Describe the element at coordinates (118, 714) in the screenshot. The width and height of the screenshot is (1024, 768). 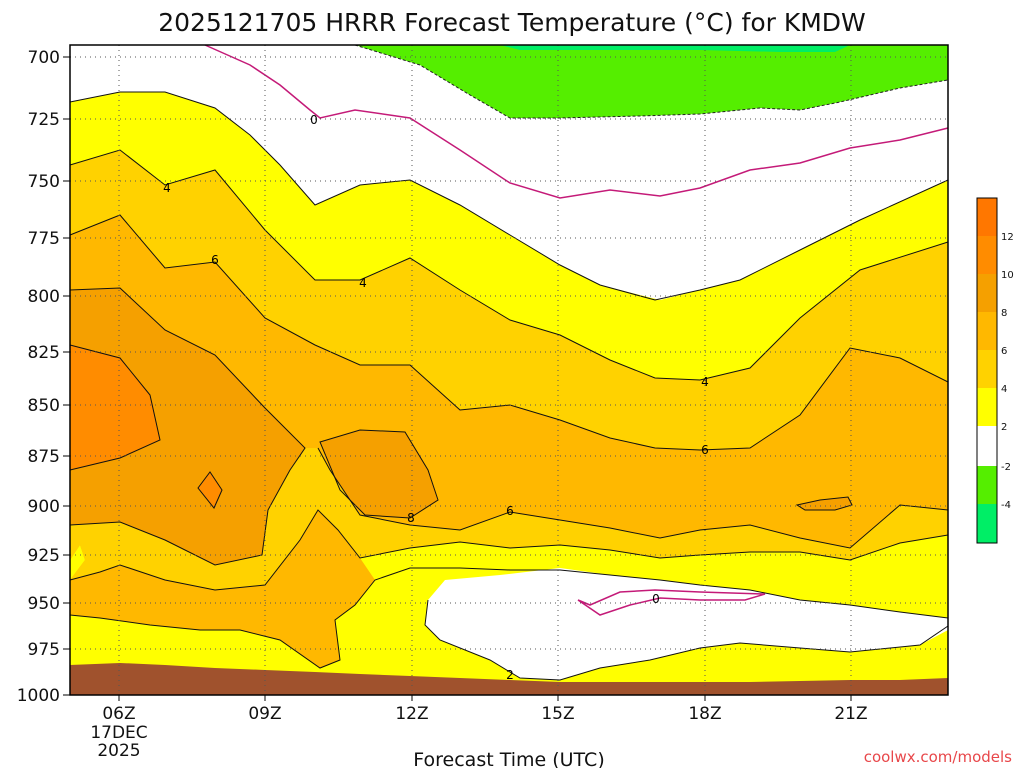
I see `x-tick-label: 06Z` at that location.